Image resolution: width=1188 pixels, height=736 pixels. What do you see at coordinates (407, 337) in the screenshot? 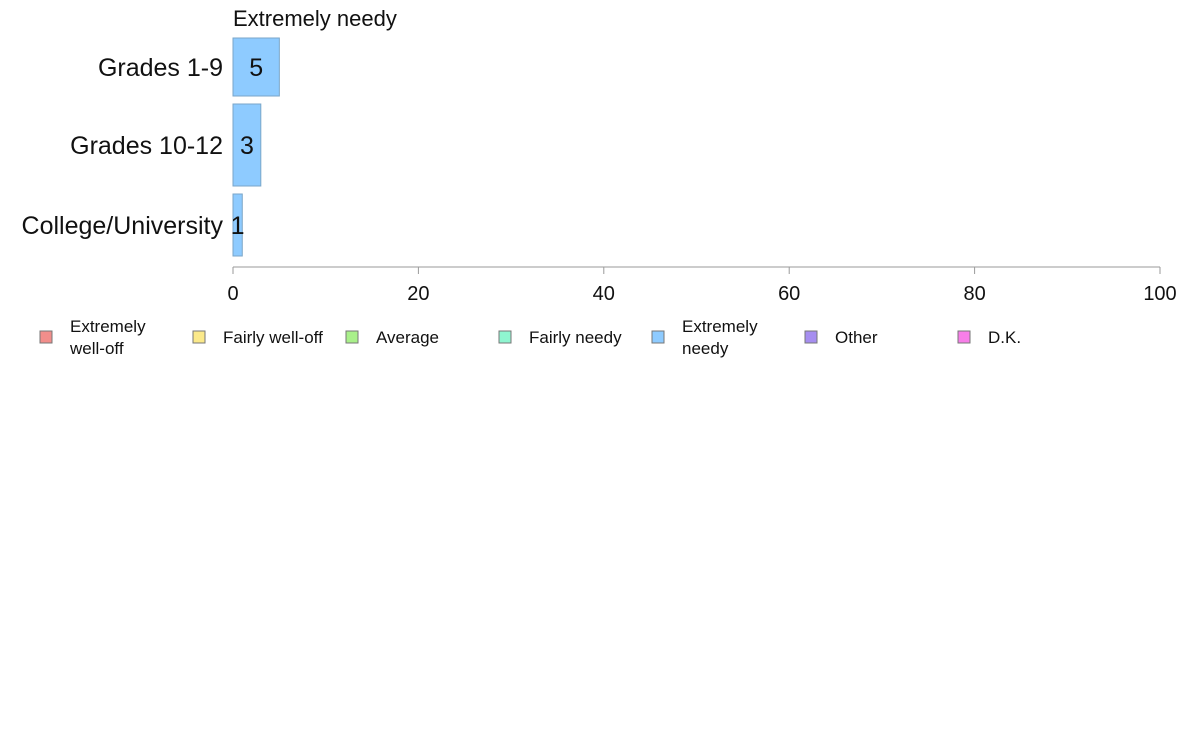
I see `legend-label: Average` at bounding box center [407, 337].